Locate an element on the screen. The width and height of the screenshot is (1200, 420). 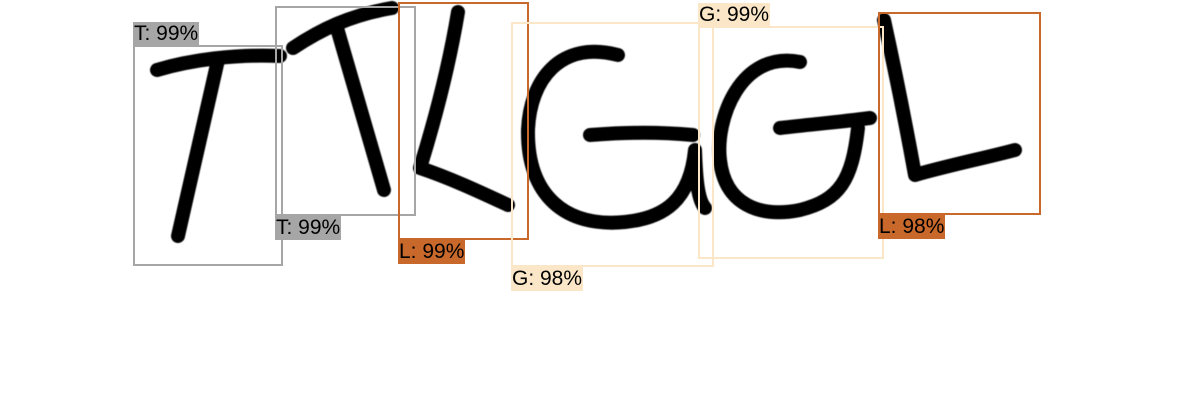
detection-label-l-2: L: 98% is located at coordinates (912, 227).